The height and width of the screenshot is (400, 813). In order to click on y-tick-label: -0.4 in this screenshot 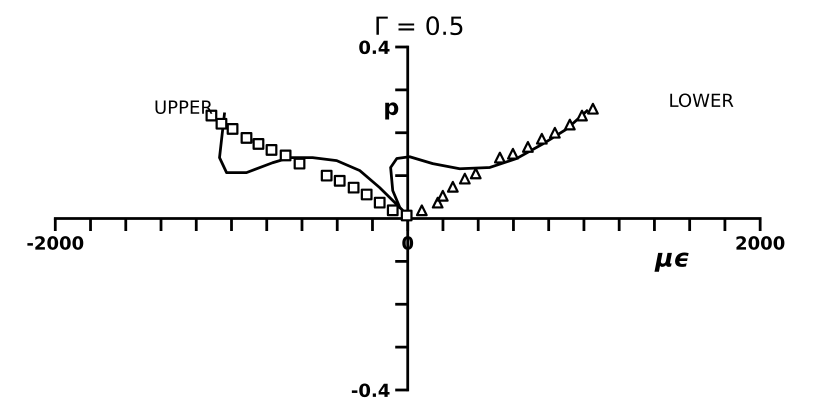, I will do `click(371, 390)`.